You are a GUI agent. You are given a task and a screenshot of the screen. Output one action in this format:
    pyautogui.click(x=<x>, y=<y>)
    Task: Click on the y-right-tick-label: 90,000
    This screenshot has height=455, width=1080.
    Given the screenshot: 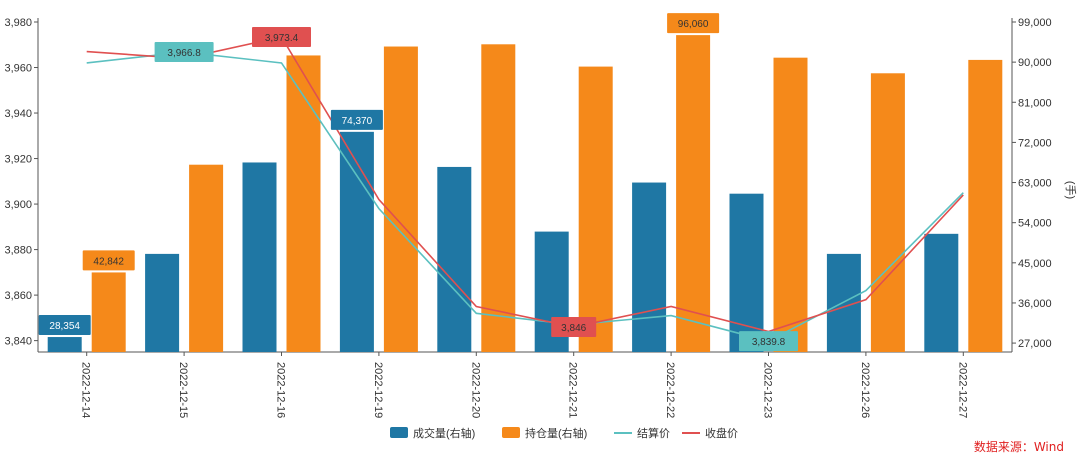 What is the action you would take?
    pyautogui.click(x=1035, y=63)
    